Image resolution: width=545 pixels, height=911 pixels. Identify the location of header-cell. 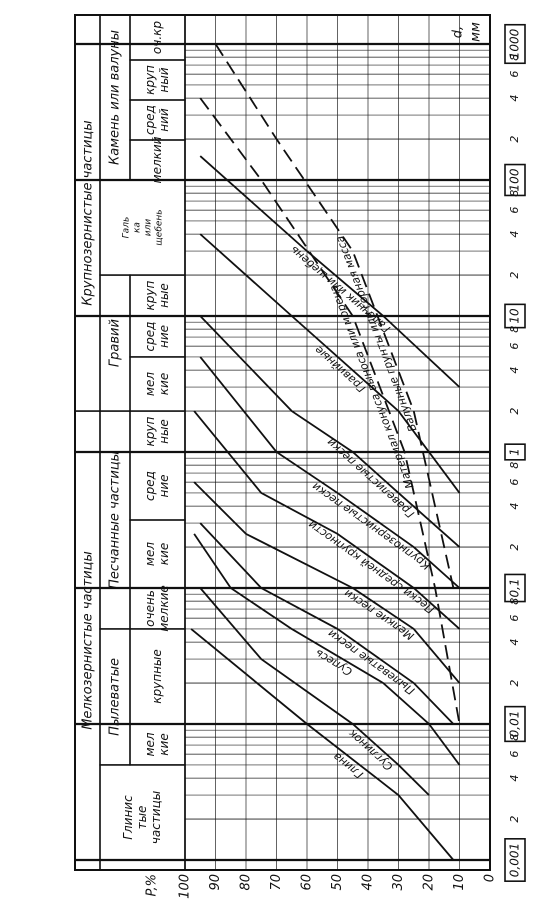
(142, 227).